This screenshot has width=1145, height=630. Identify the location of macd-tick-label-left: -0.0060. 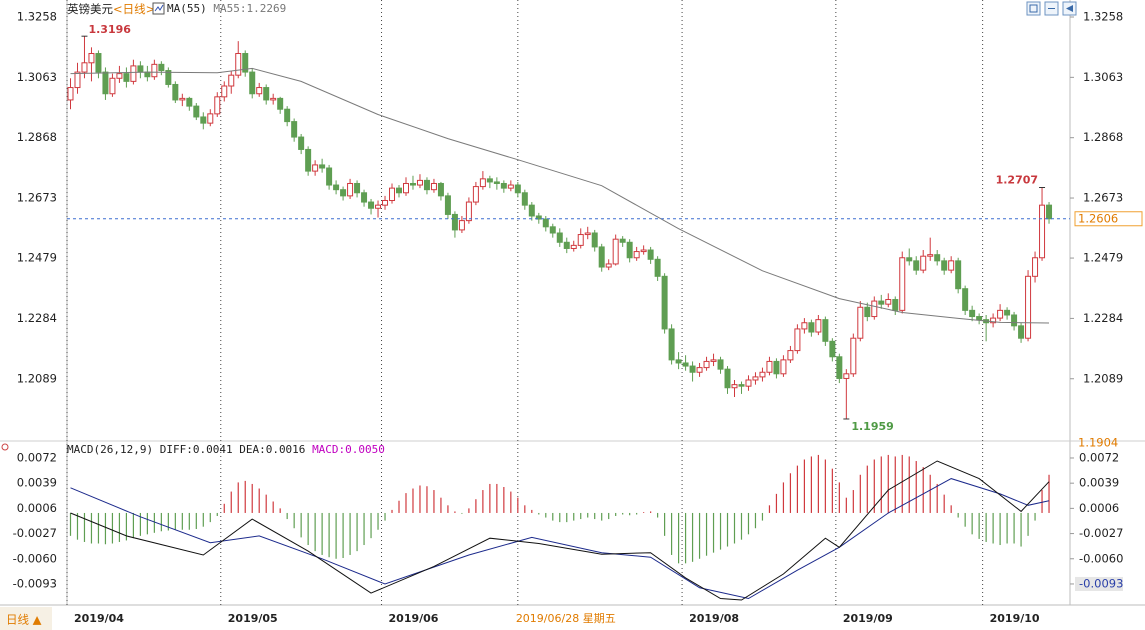
(35, 558).